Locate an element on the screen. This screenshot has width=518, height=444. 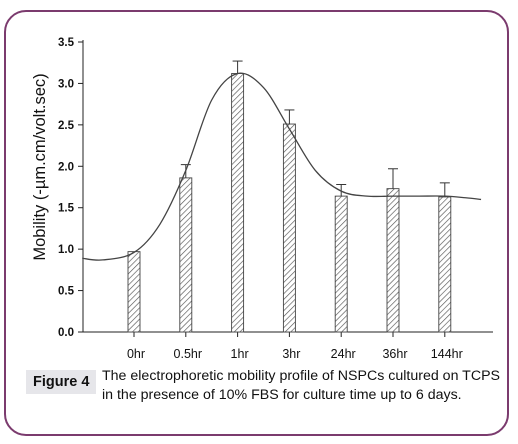
x-tick-label: 144hr is located at coordinates (447, 354).